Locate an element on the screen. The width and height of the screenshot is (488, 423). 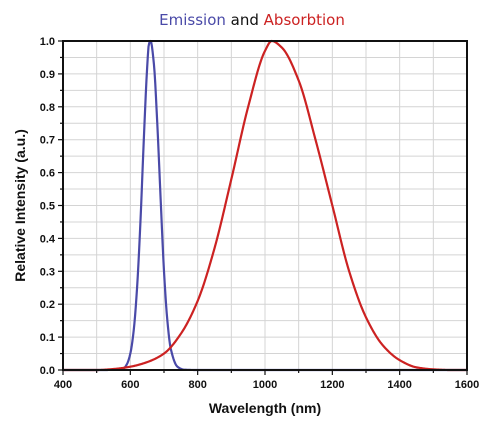
x-tick-label: 1200 is located at coordinates (332, 385).